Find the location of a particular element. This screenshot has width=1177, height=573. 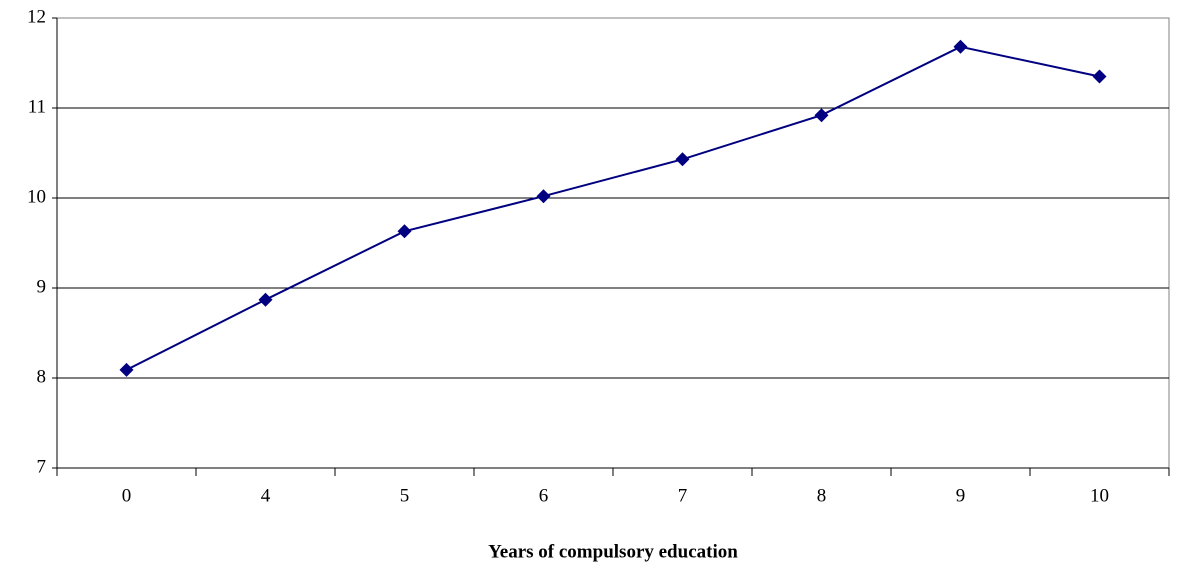

x-tick-label: 10 is located at coordinates (1099, 495).